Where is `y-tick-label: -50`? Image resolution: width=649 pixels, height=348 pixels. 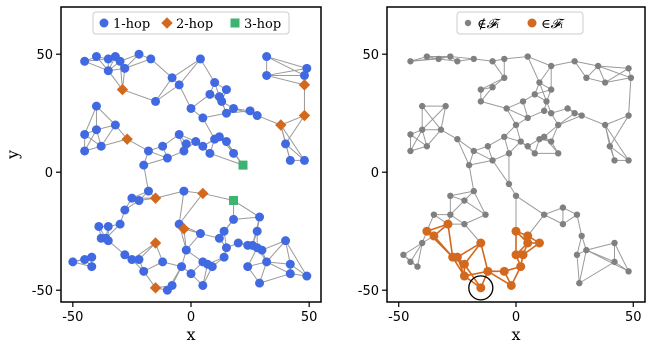 y-tick-label: -50 is located at coordinates (368, 291).